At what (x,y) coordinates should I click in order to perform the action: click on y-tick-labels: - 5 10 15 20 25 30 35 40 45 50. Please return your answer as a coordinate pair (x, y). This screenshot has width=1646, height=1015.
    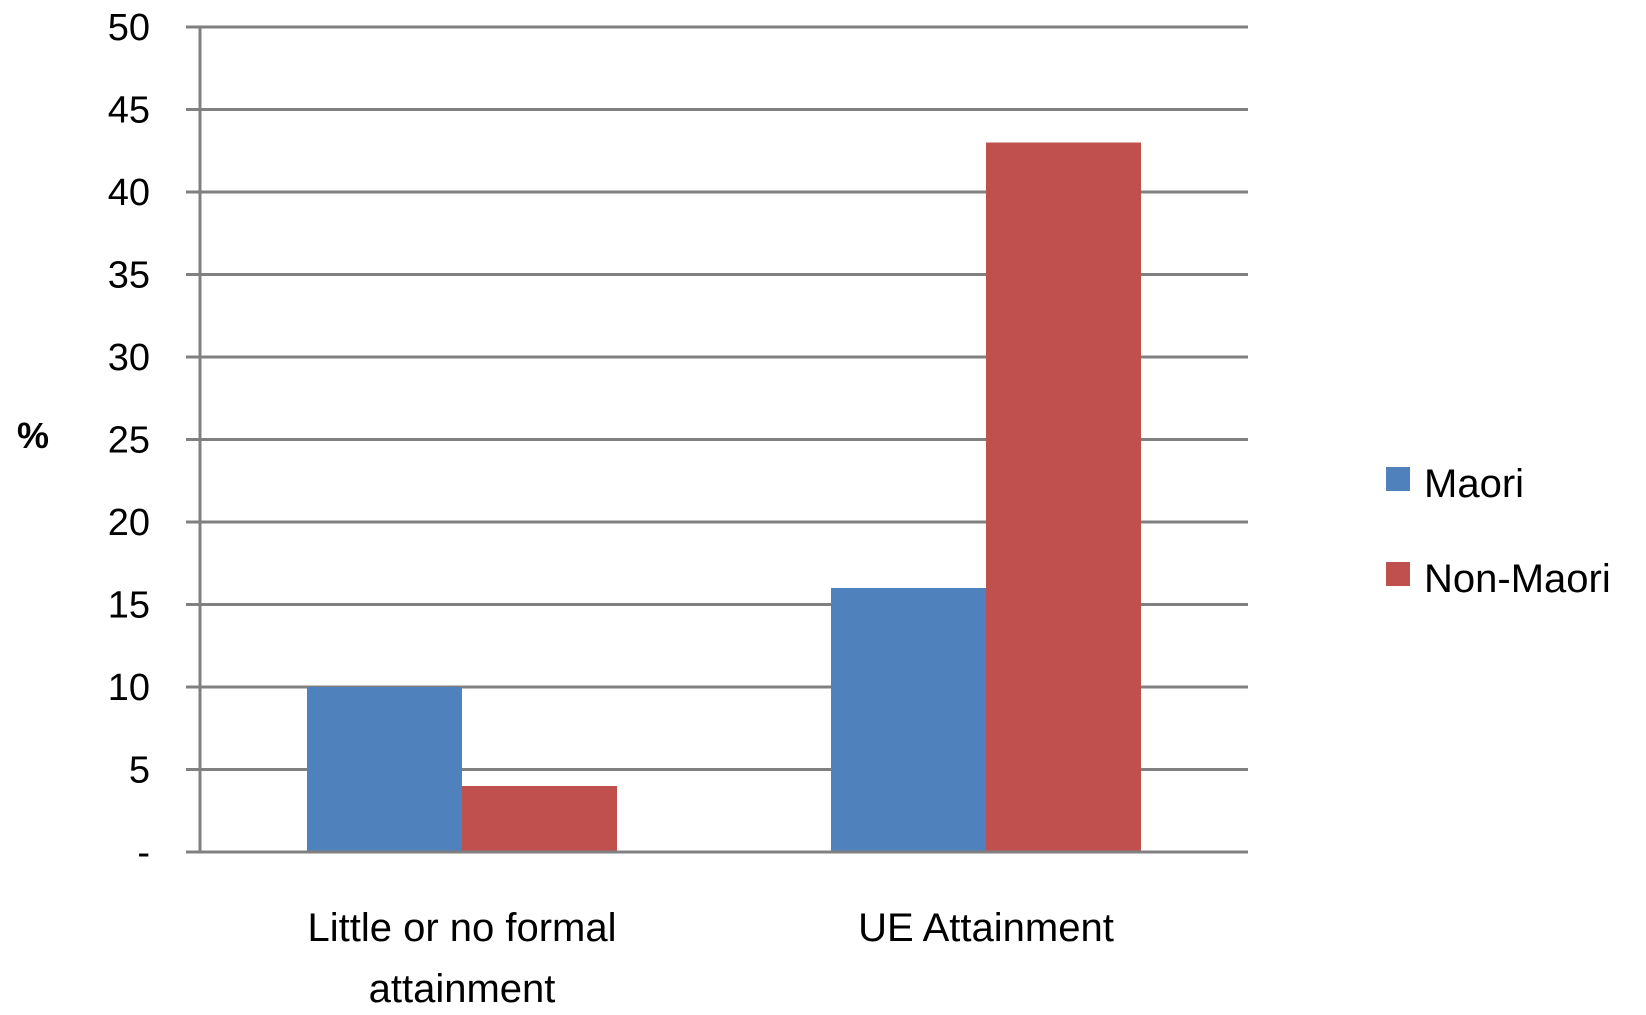
    Looking at the image, I should click on (129, 440).